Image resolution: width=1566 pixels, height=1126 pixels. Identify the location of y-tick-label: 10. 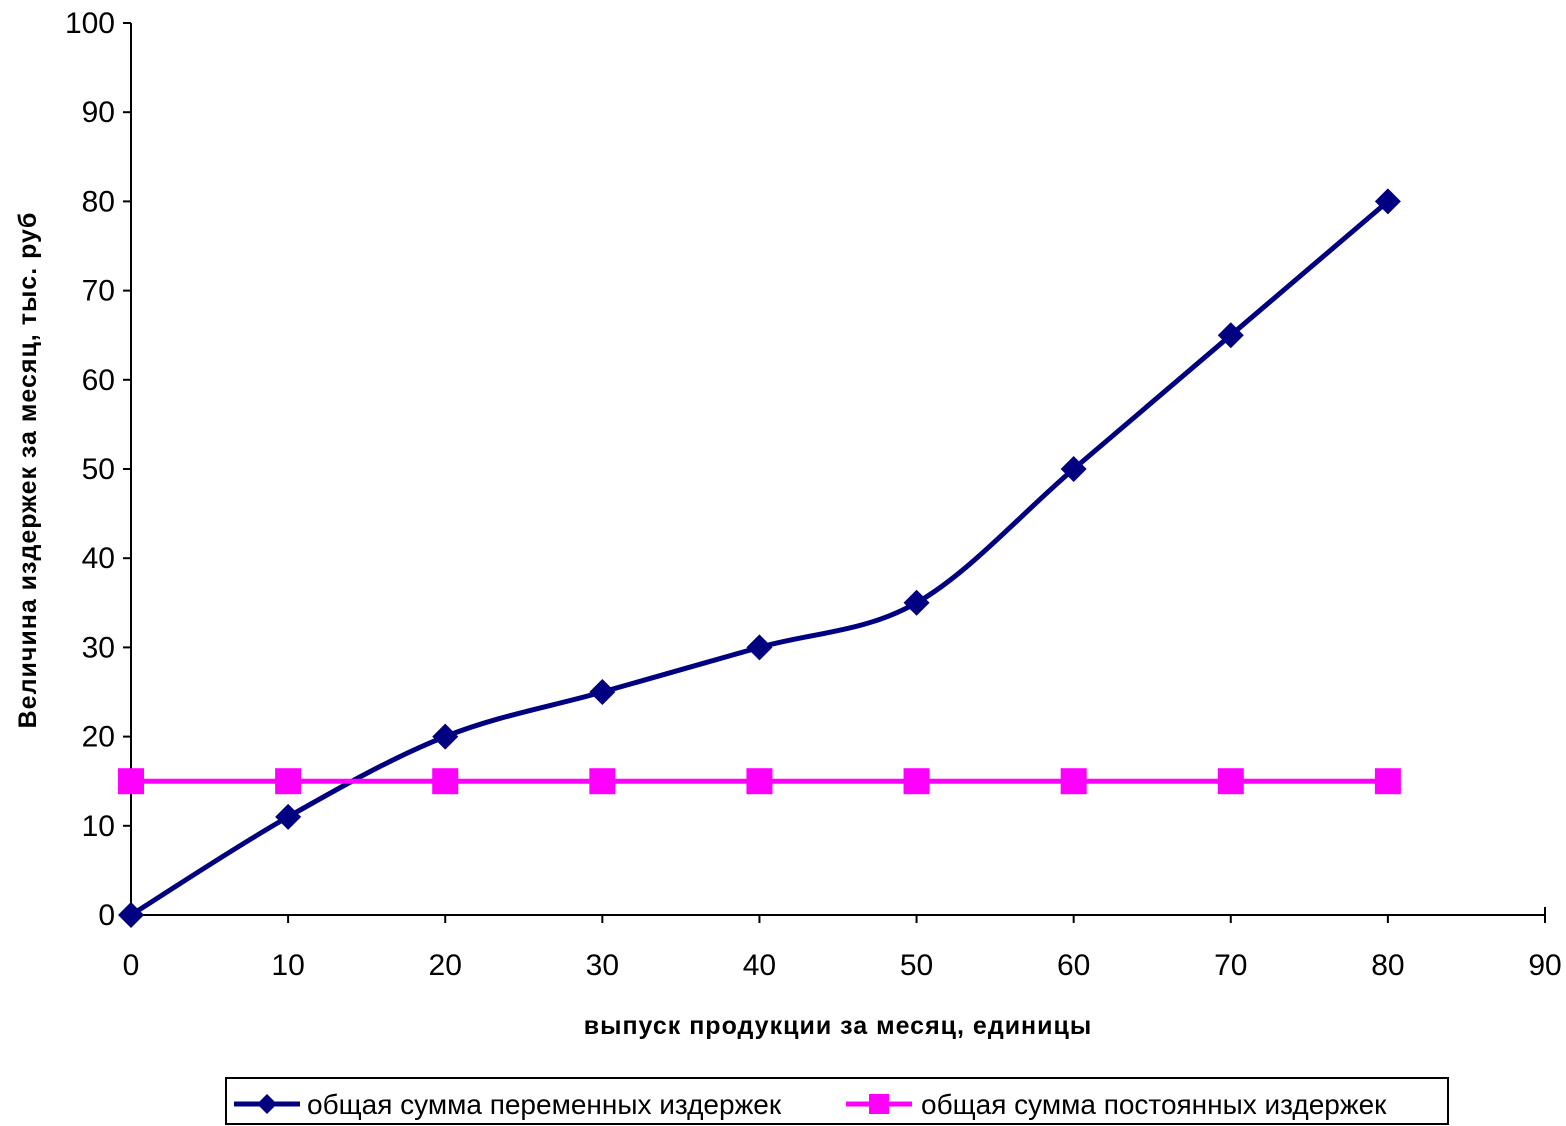
(98, 826).